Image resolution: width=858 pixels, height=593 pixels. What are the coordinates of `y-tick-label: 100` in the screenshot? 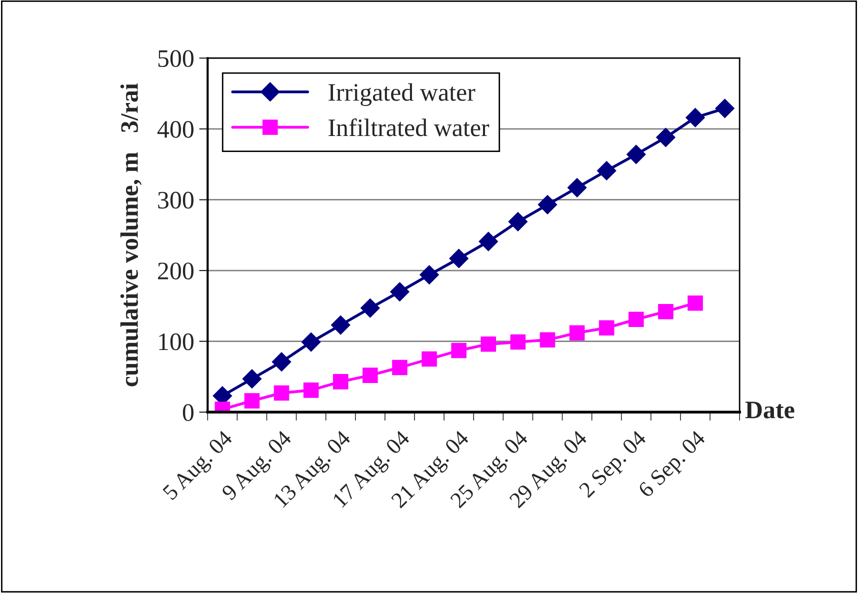 It's located at (176, 341).